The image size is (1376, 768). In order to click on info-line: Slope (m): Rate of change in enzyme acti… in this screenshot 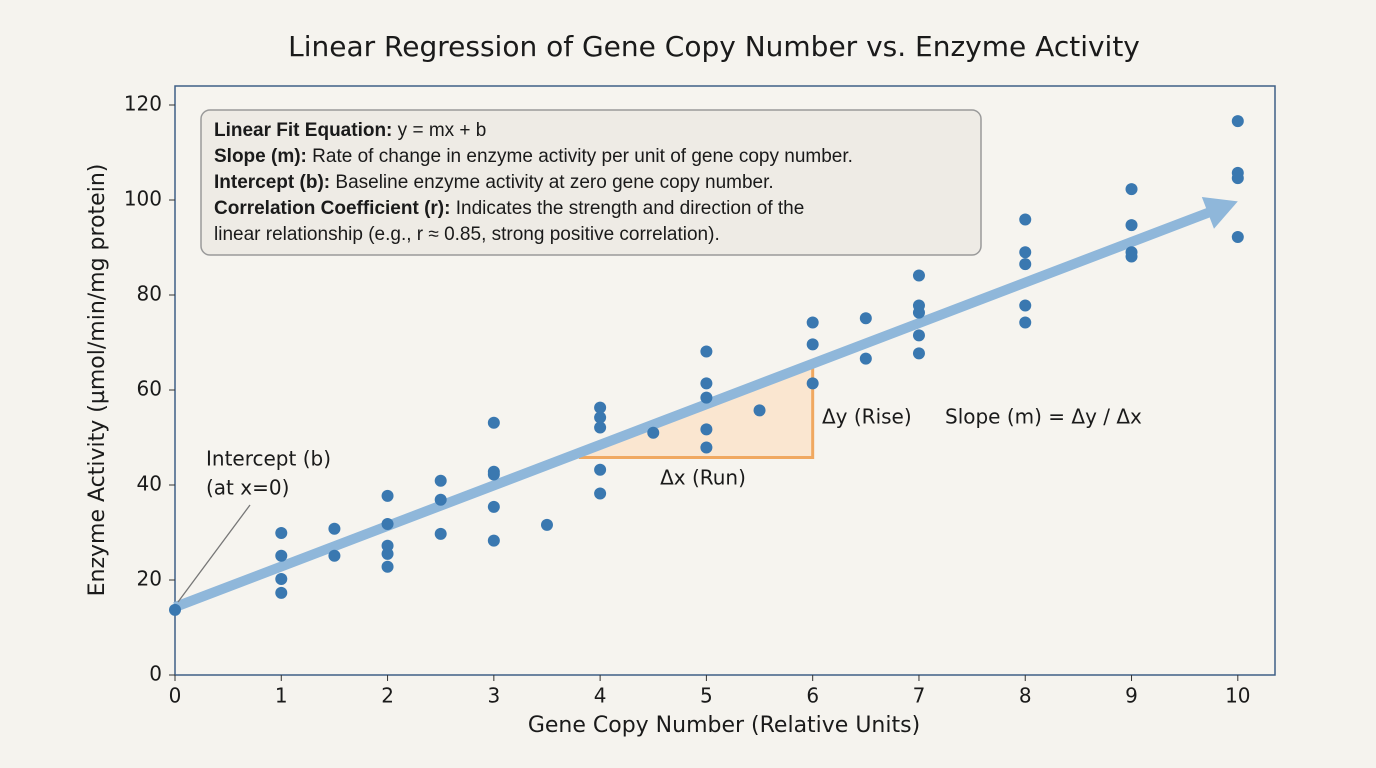, I will do `click(533, 156)`.